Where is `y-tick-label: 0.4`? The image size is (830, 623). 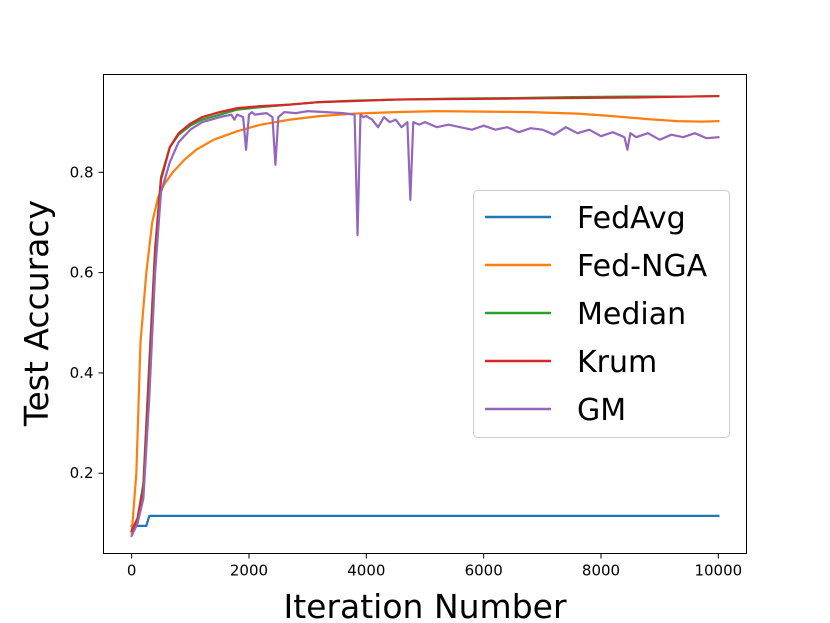 y-tick-label: 0.4 is located at coordinates (82, 373).